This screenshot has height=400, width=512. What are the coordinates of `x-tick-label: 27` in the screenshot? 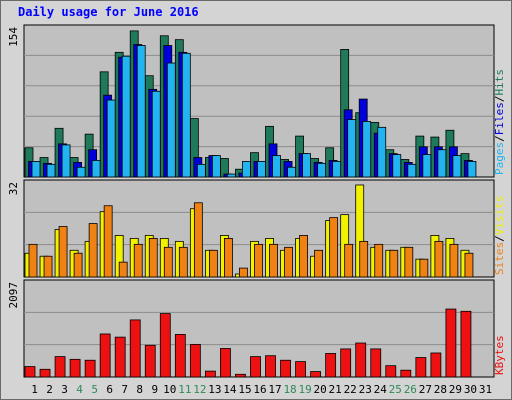 It's located at (425, 389).